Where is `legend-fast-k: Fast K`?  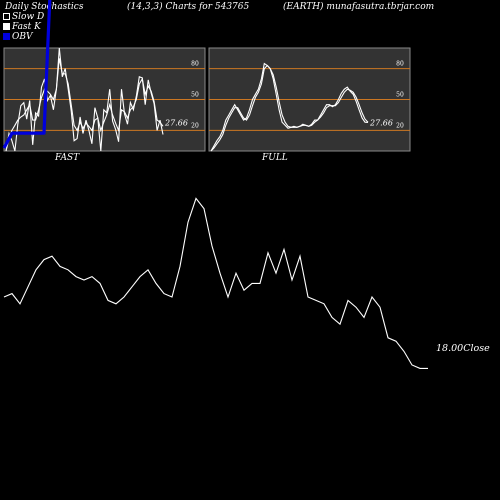 legend-fast-k: Fast K is located at coordinates (22, 27).